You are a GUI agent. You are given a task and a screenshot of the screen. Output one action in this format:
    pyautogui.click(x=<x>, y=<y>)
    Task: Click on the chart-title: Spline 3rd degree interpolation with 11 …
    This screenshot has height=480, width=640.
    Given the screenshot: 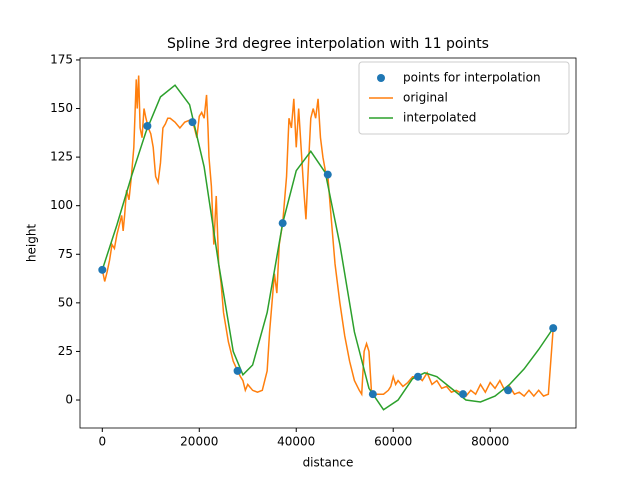 What is the action you would take?
    pyautogui.click(x=328, y=44)
    